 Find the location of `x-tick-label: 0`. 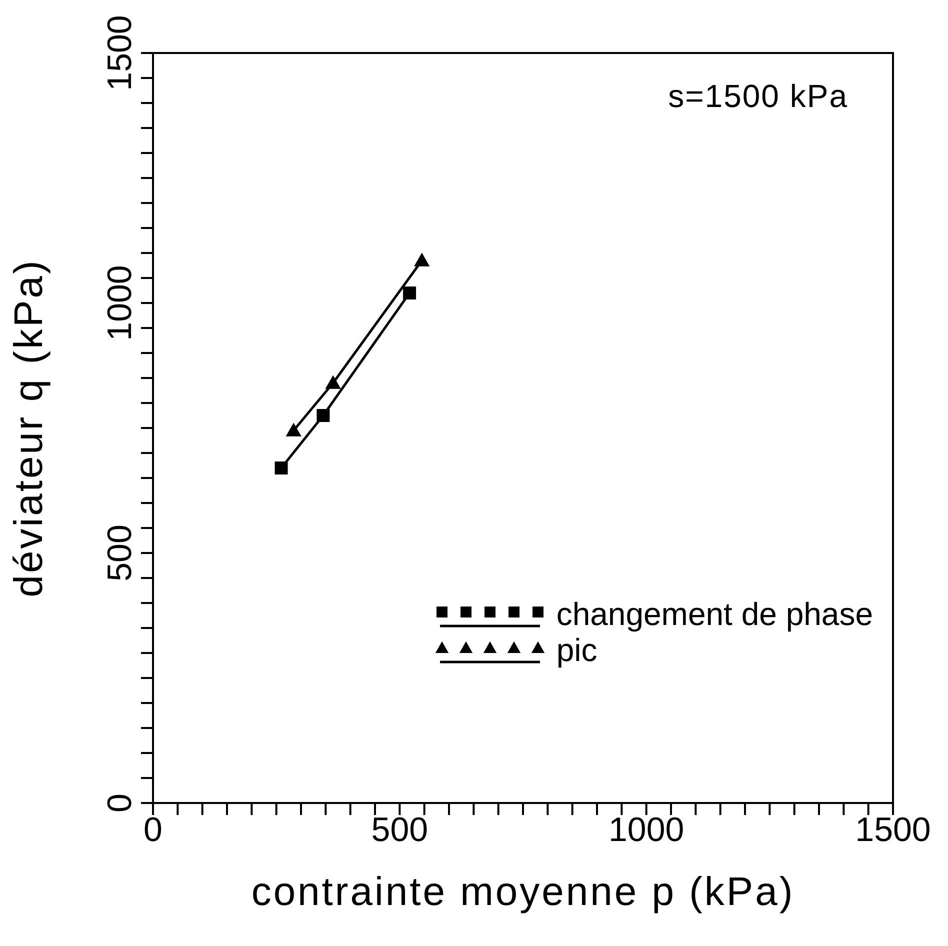

x-tick-label: 0 is located at coordinates (153, 830).